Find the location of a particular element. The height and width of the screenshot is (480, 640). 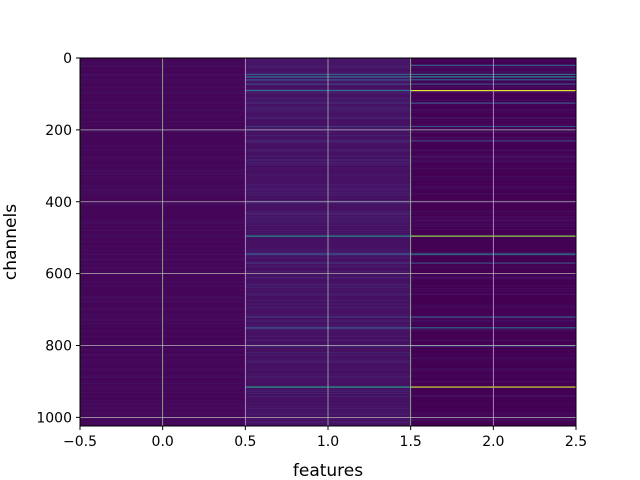

x-tick-label: 0.0 is located at coordinates (163, 442).